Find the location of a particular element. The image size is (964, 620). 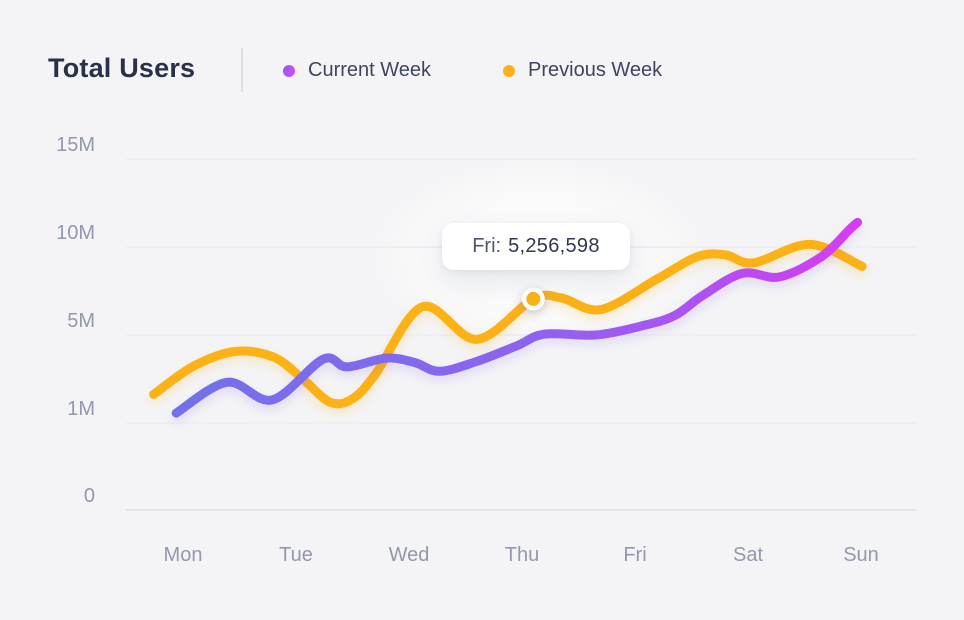

legend-label-current-week: Current Week is located at coordinates (370, 70).